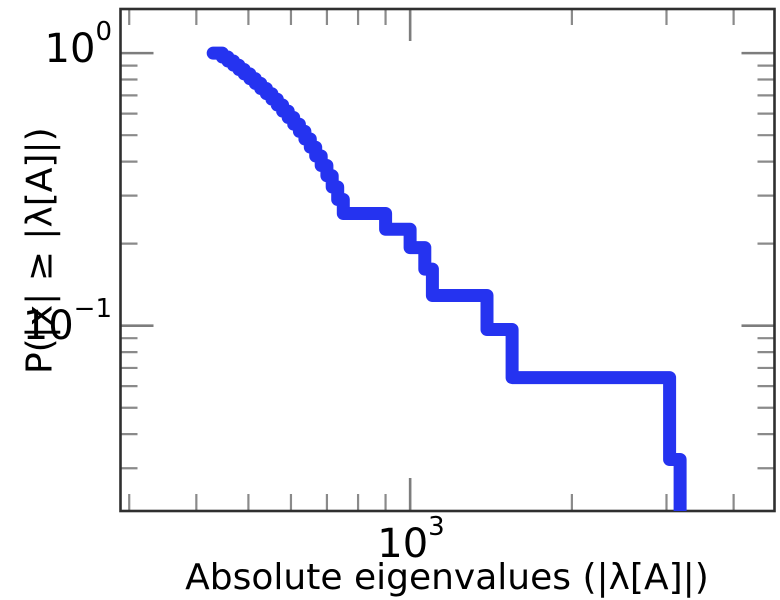 The height and width of the screenshot is (600, 780). Describe the element at coordinates (103, 32) in the screenshot. I see `y-tick-1e0-exponent: 0` at that location.